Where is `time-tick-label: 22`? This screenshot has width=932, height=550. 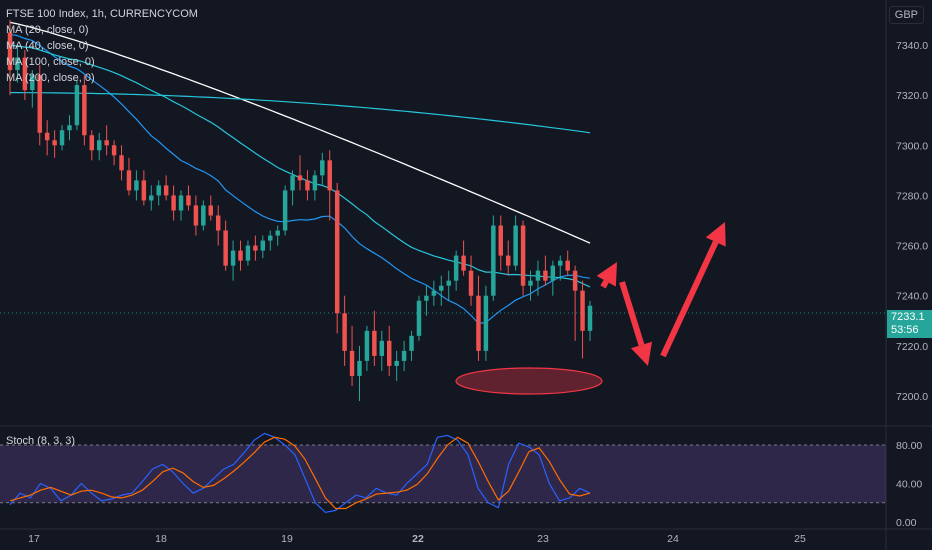 time-tick-label: 22 is located at coordinates (418, 539).